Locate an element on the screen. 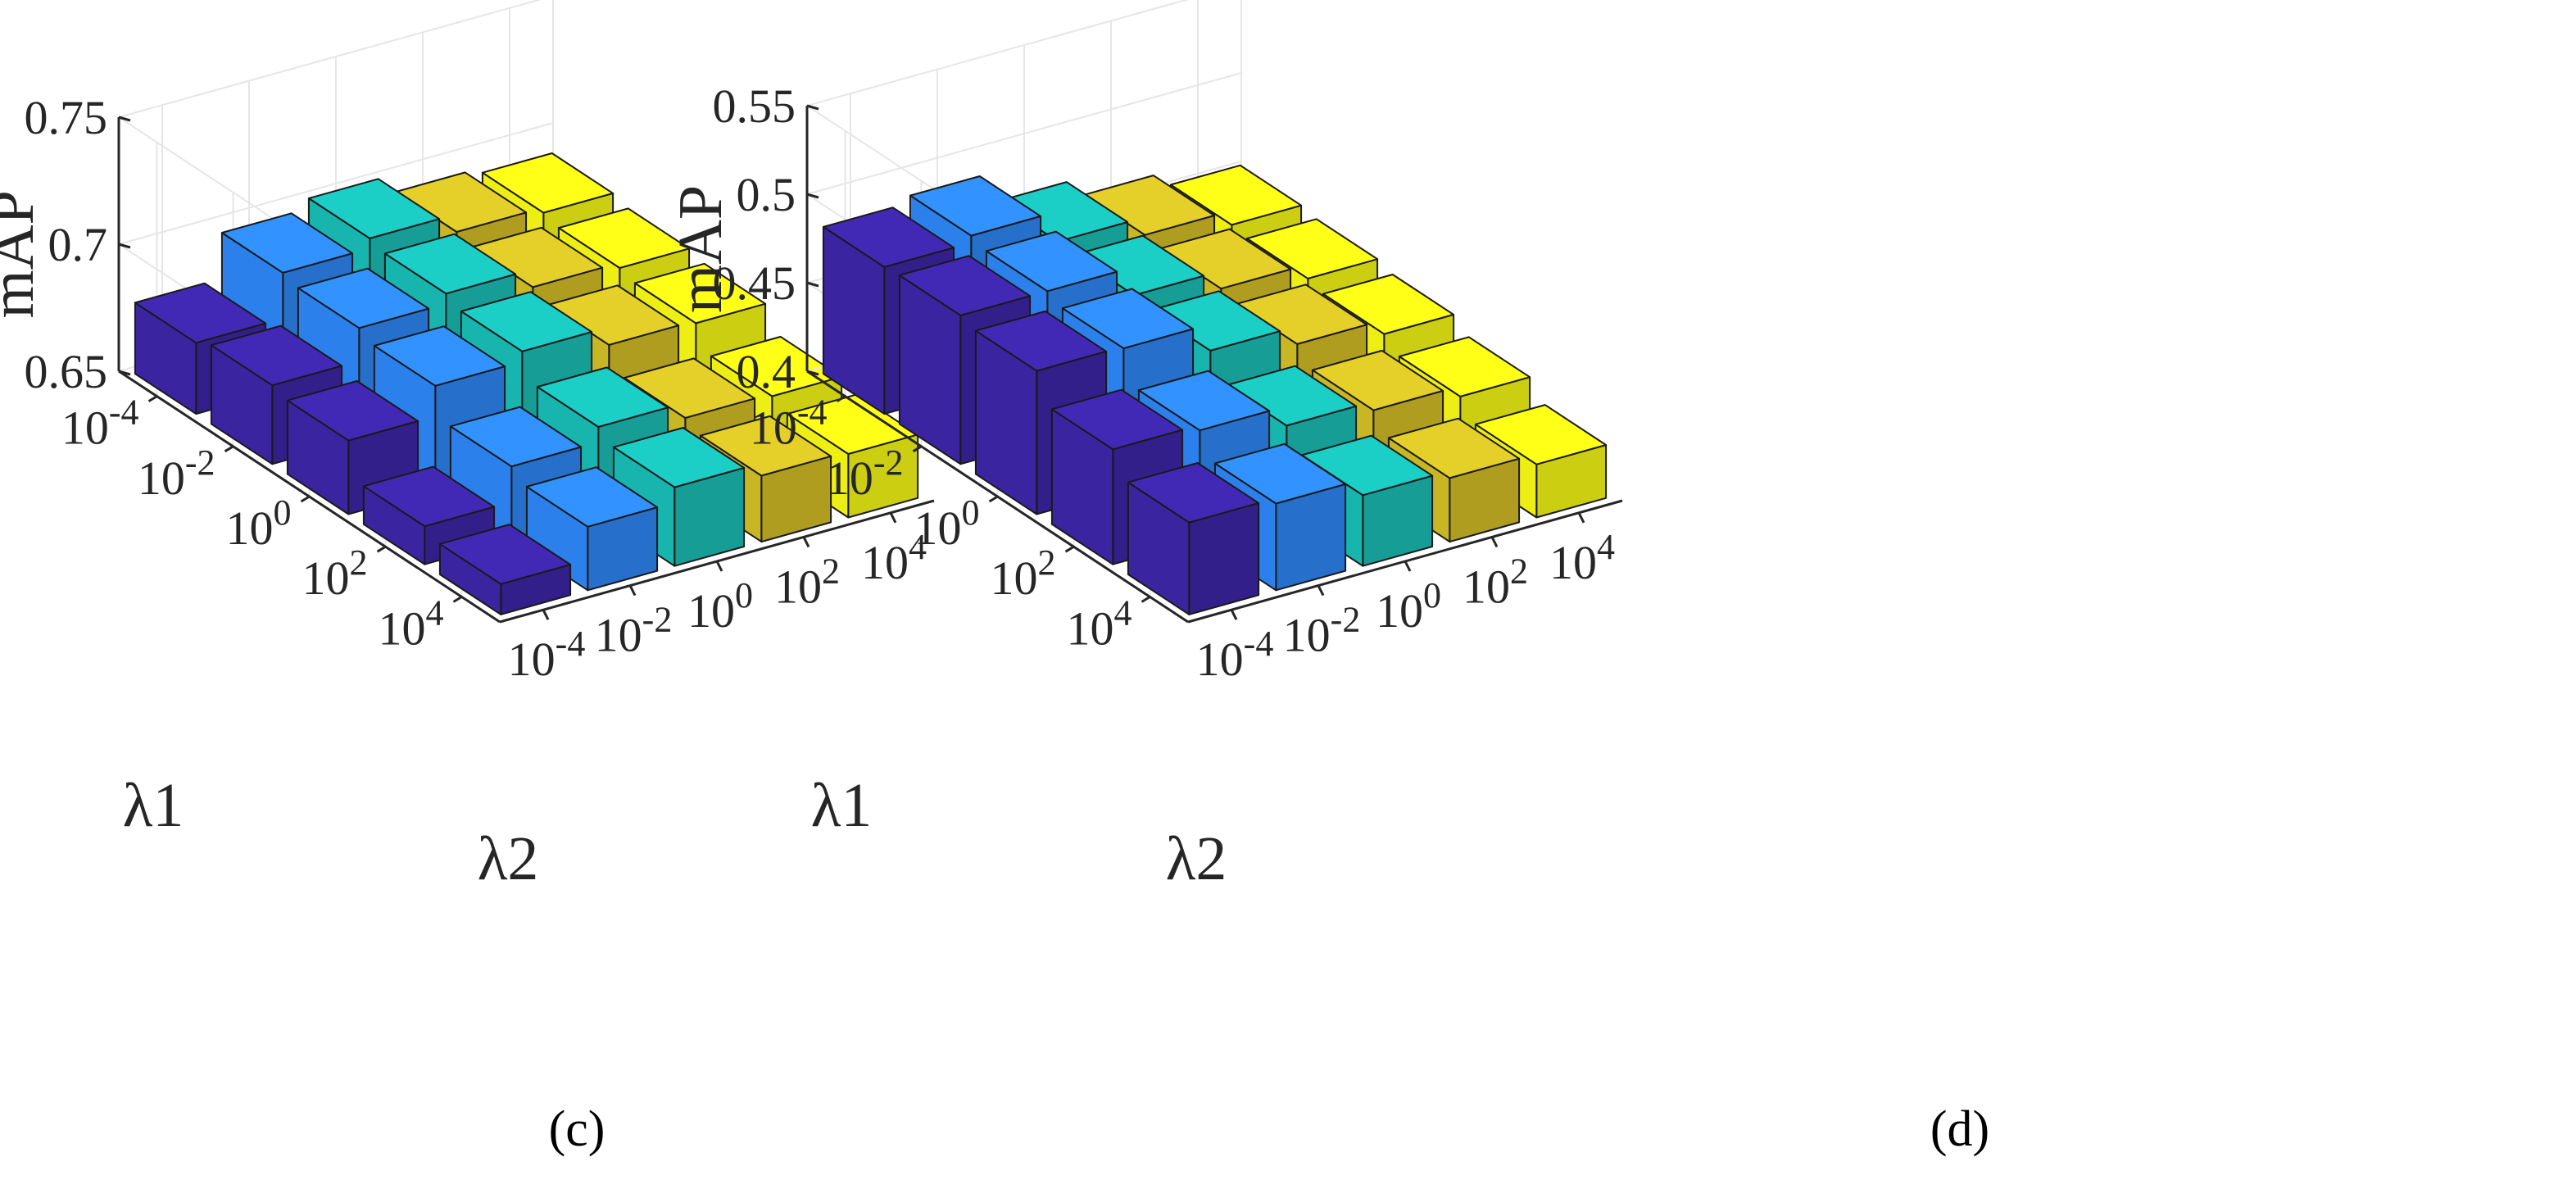 This screenshot has height=1189, width=2576. caption-c: (c) is located at coordinates (577, 1129).